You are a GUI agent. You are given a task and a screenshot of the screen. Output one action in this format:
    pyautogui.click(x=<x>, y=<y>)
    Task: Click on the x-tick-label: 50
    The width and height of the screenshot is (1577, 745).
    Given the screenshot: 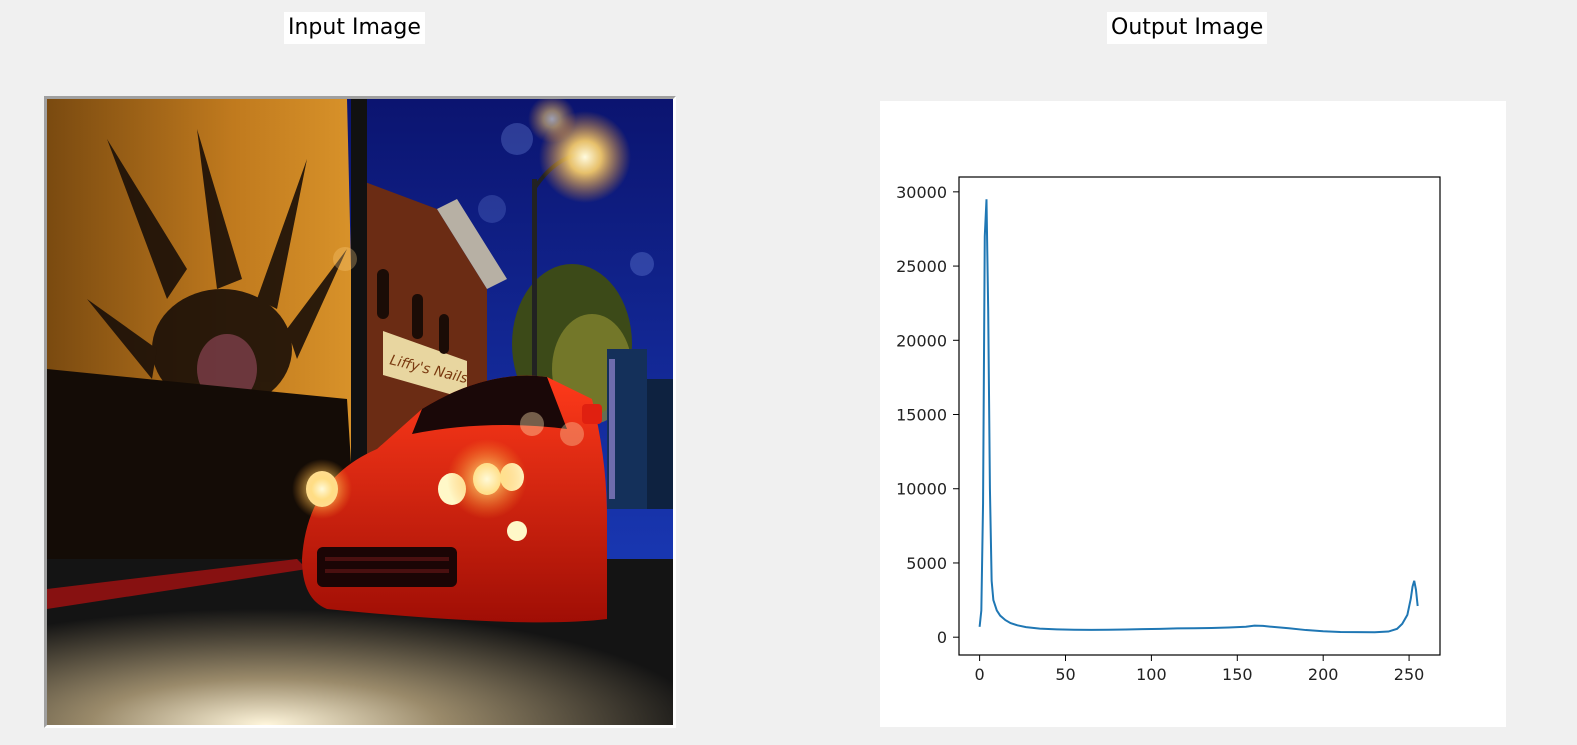 What is the action you would take?
    pyautogui.click(x=1065, y=674)
    